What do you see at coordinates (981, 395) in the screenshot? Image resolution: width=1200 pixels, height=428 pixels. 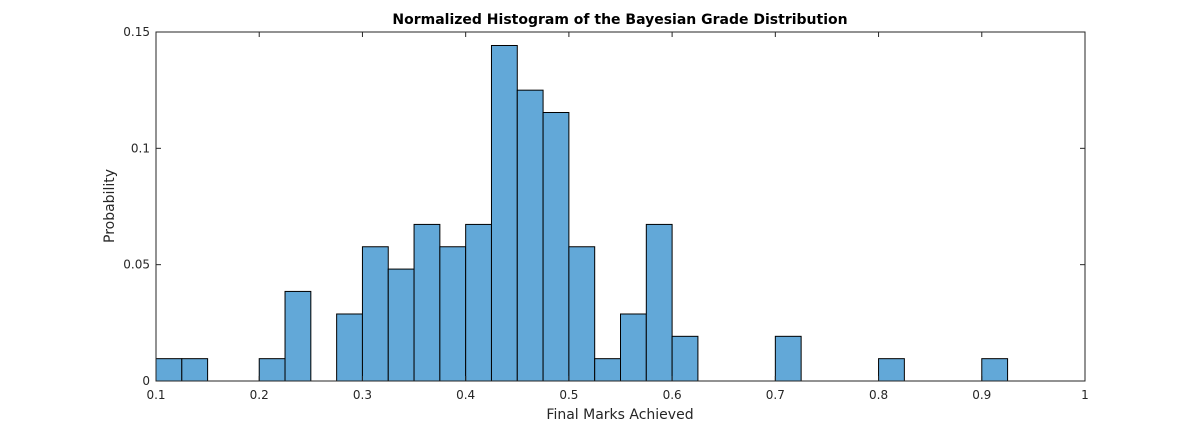 I see `x-tick-label: 0.9` at bounding box center [981, 395].